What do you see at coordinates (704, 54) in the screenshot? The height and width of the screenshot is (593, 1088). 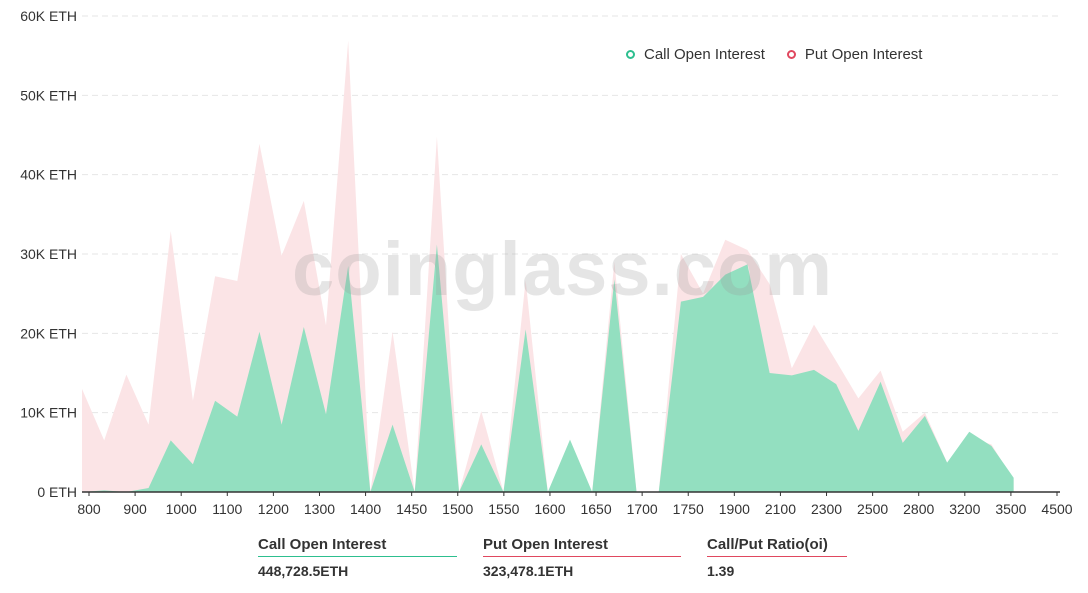 I see `legend-label-call: Call Open Interest` at bounding box center [704, 54].